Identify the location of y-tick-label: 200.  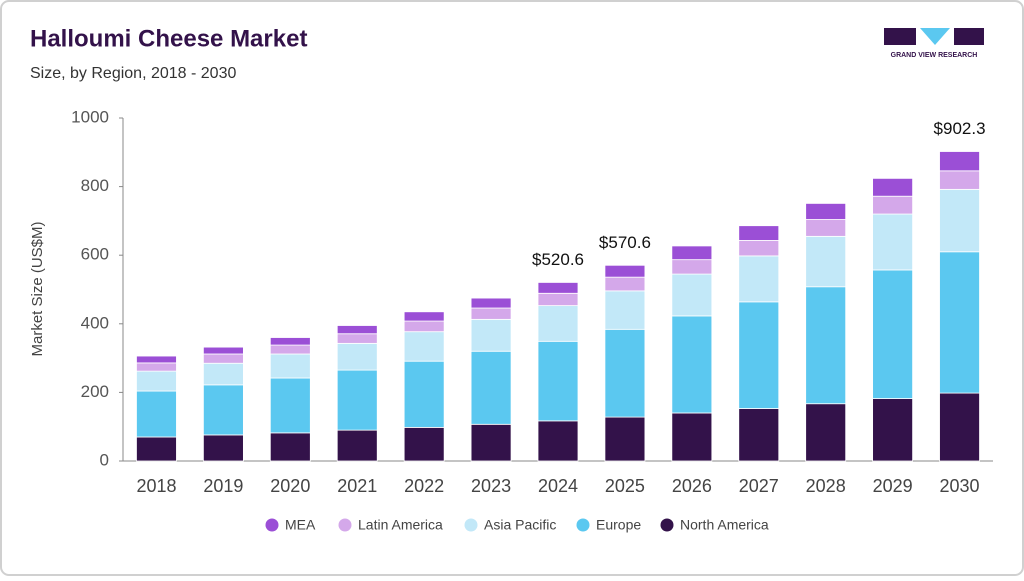
(95, 391).